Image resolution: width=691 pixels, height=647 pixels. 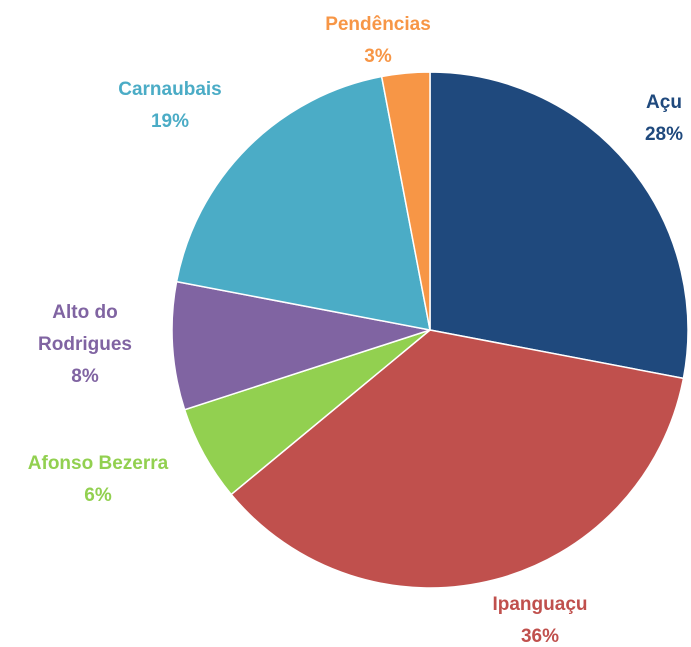 I want to click on slice-label: Açu, so click(x=664, y=102).